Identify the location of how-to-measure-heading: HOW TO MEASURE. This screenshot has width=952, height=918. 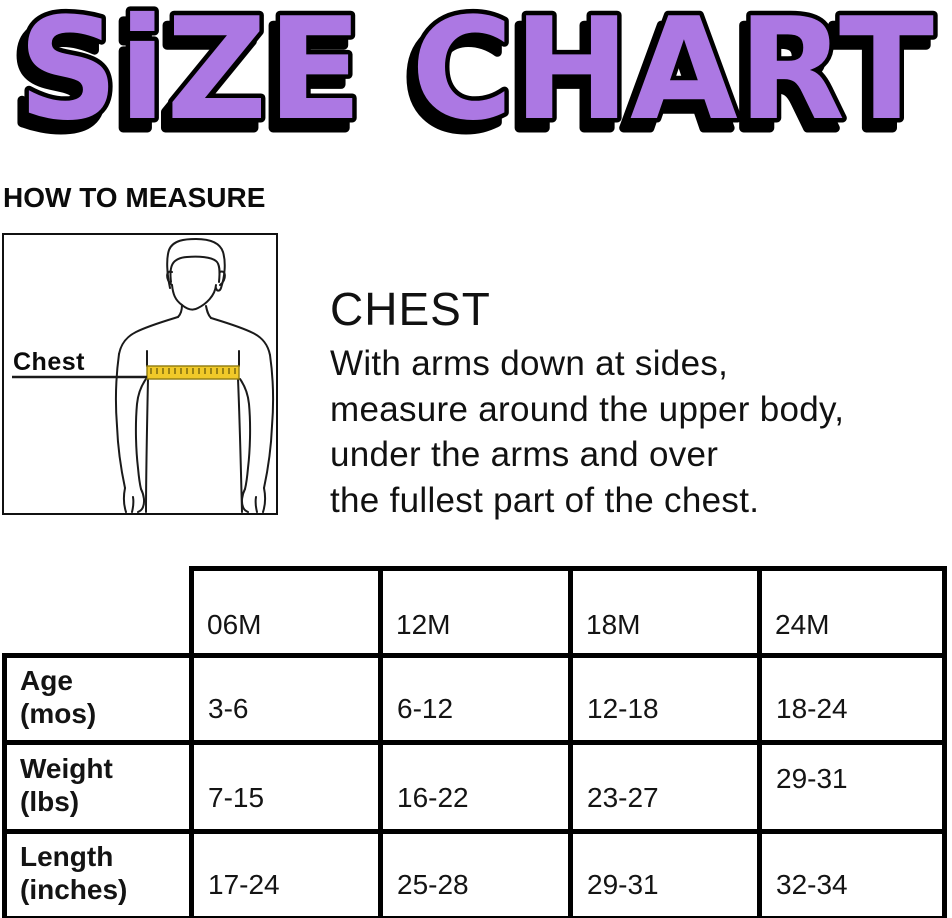
(134, 197).